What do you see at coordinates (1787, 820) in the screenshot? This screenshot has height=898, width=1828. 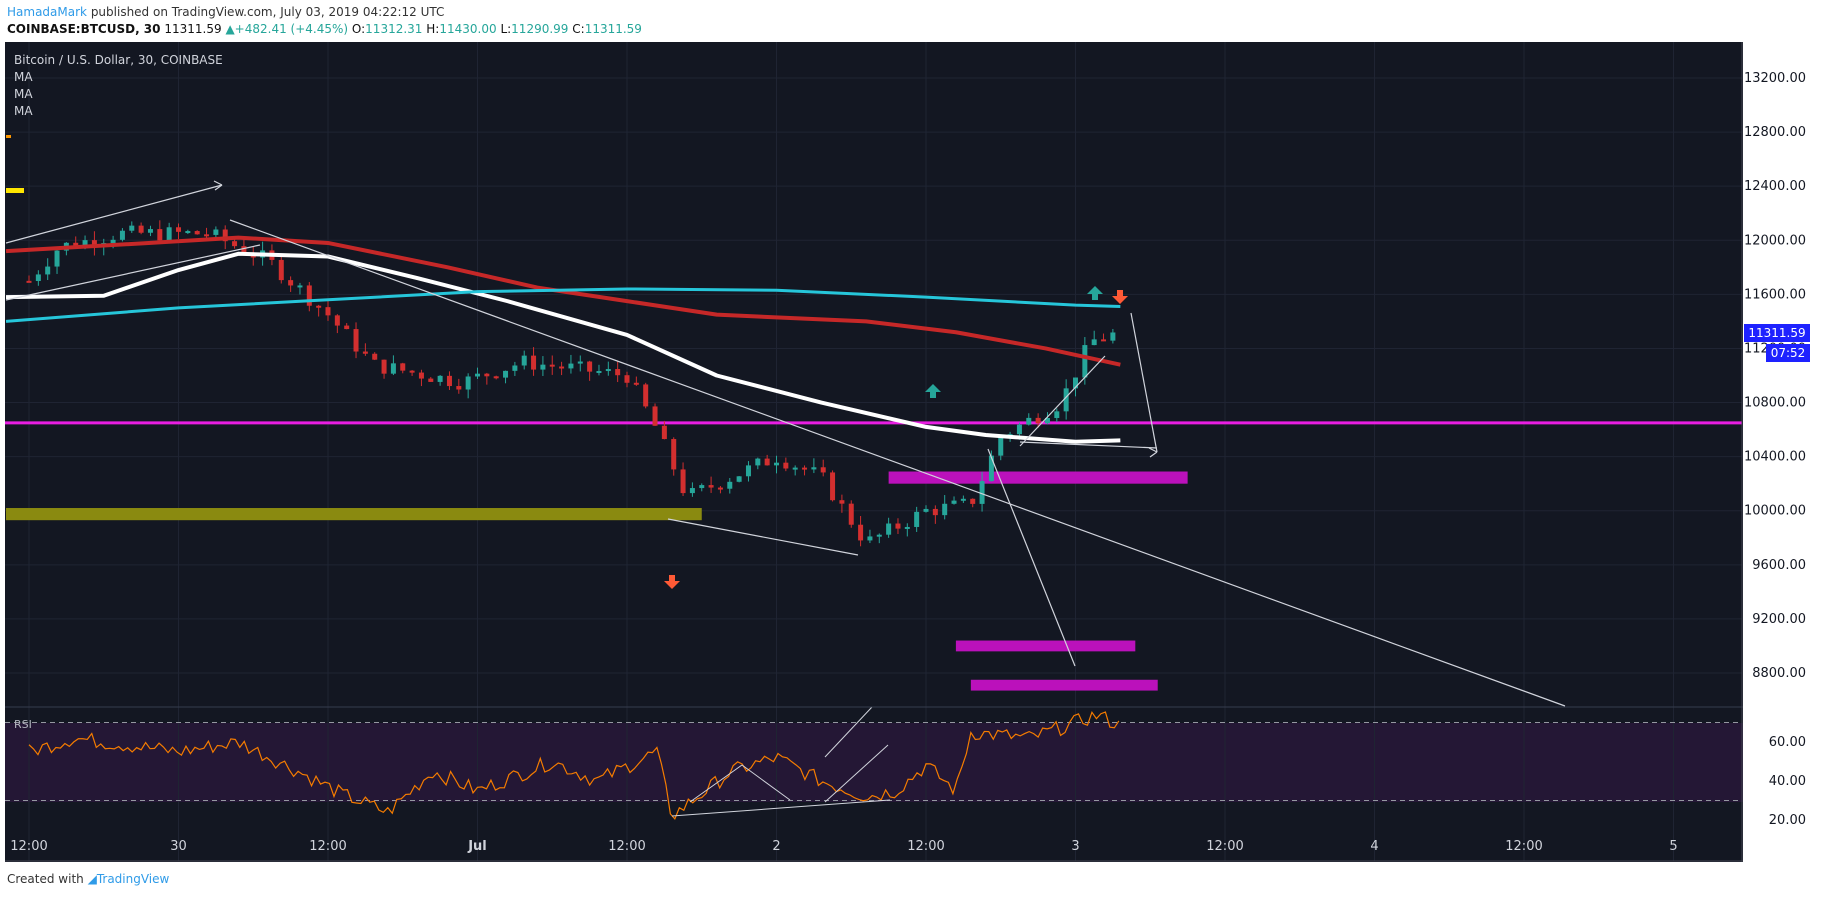 I see `rsi-tick-label: 20.00` at bounding box center [1787, 820].